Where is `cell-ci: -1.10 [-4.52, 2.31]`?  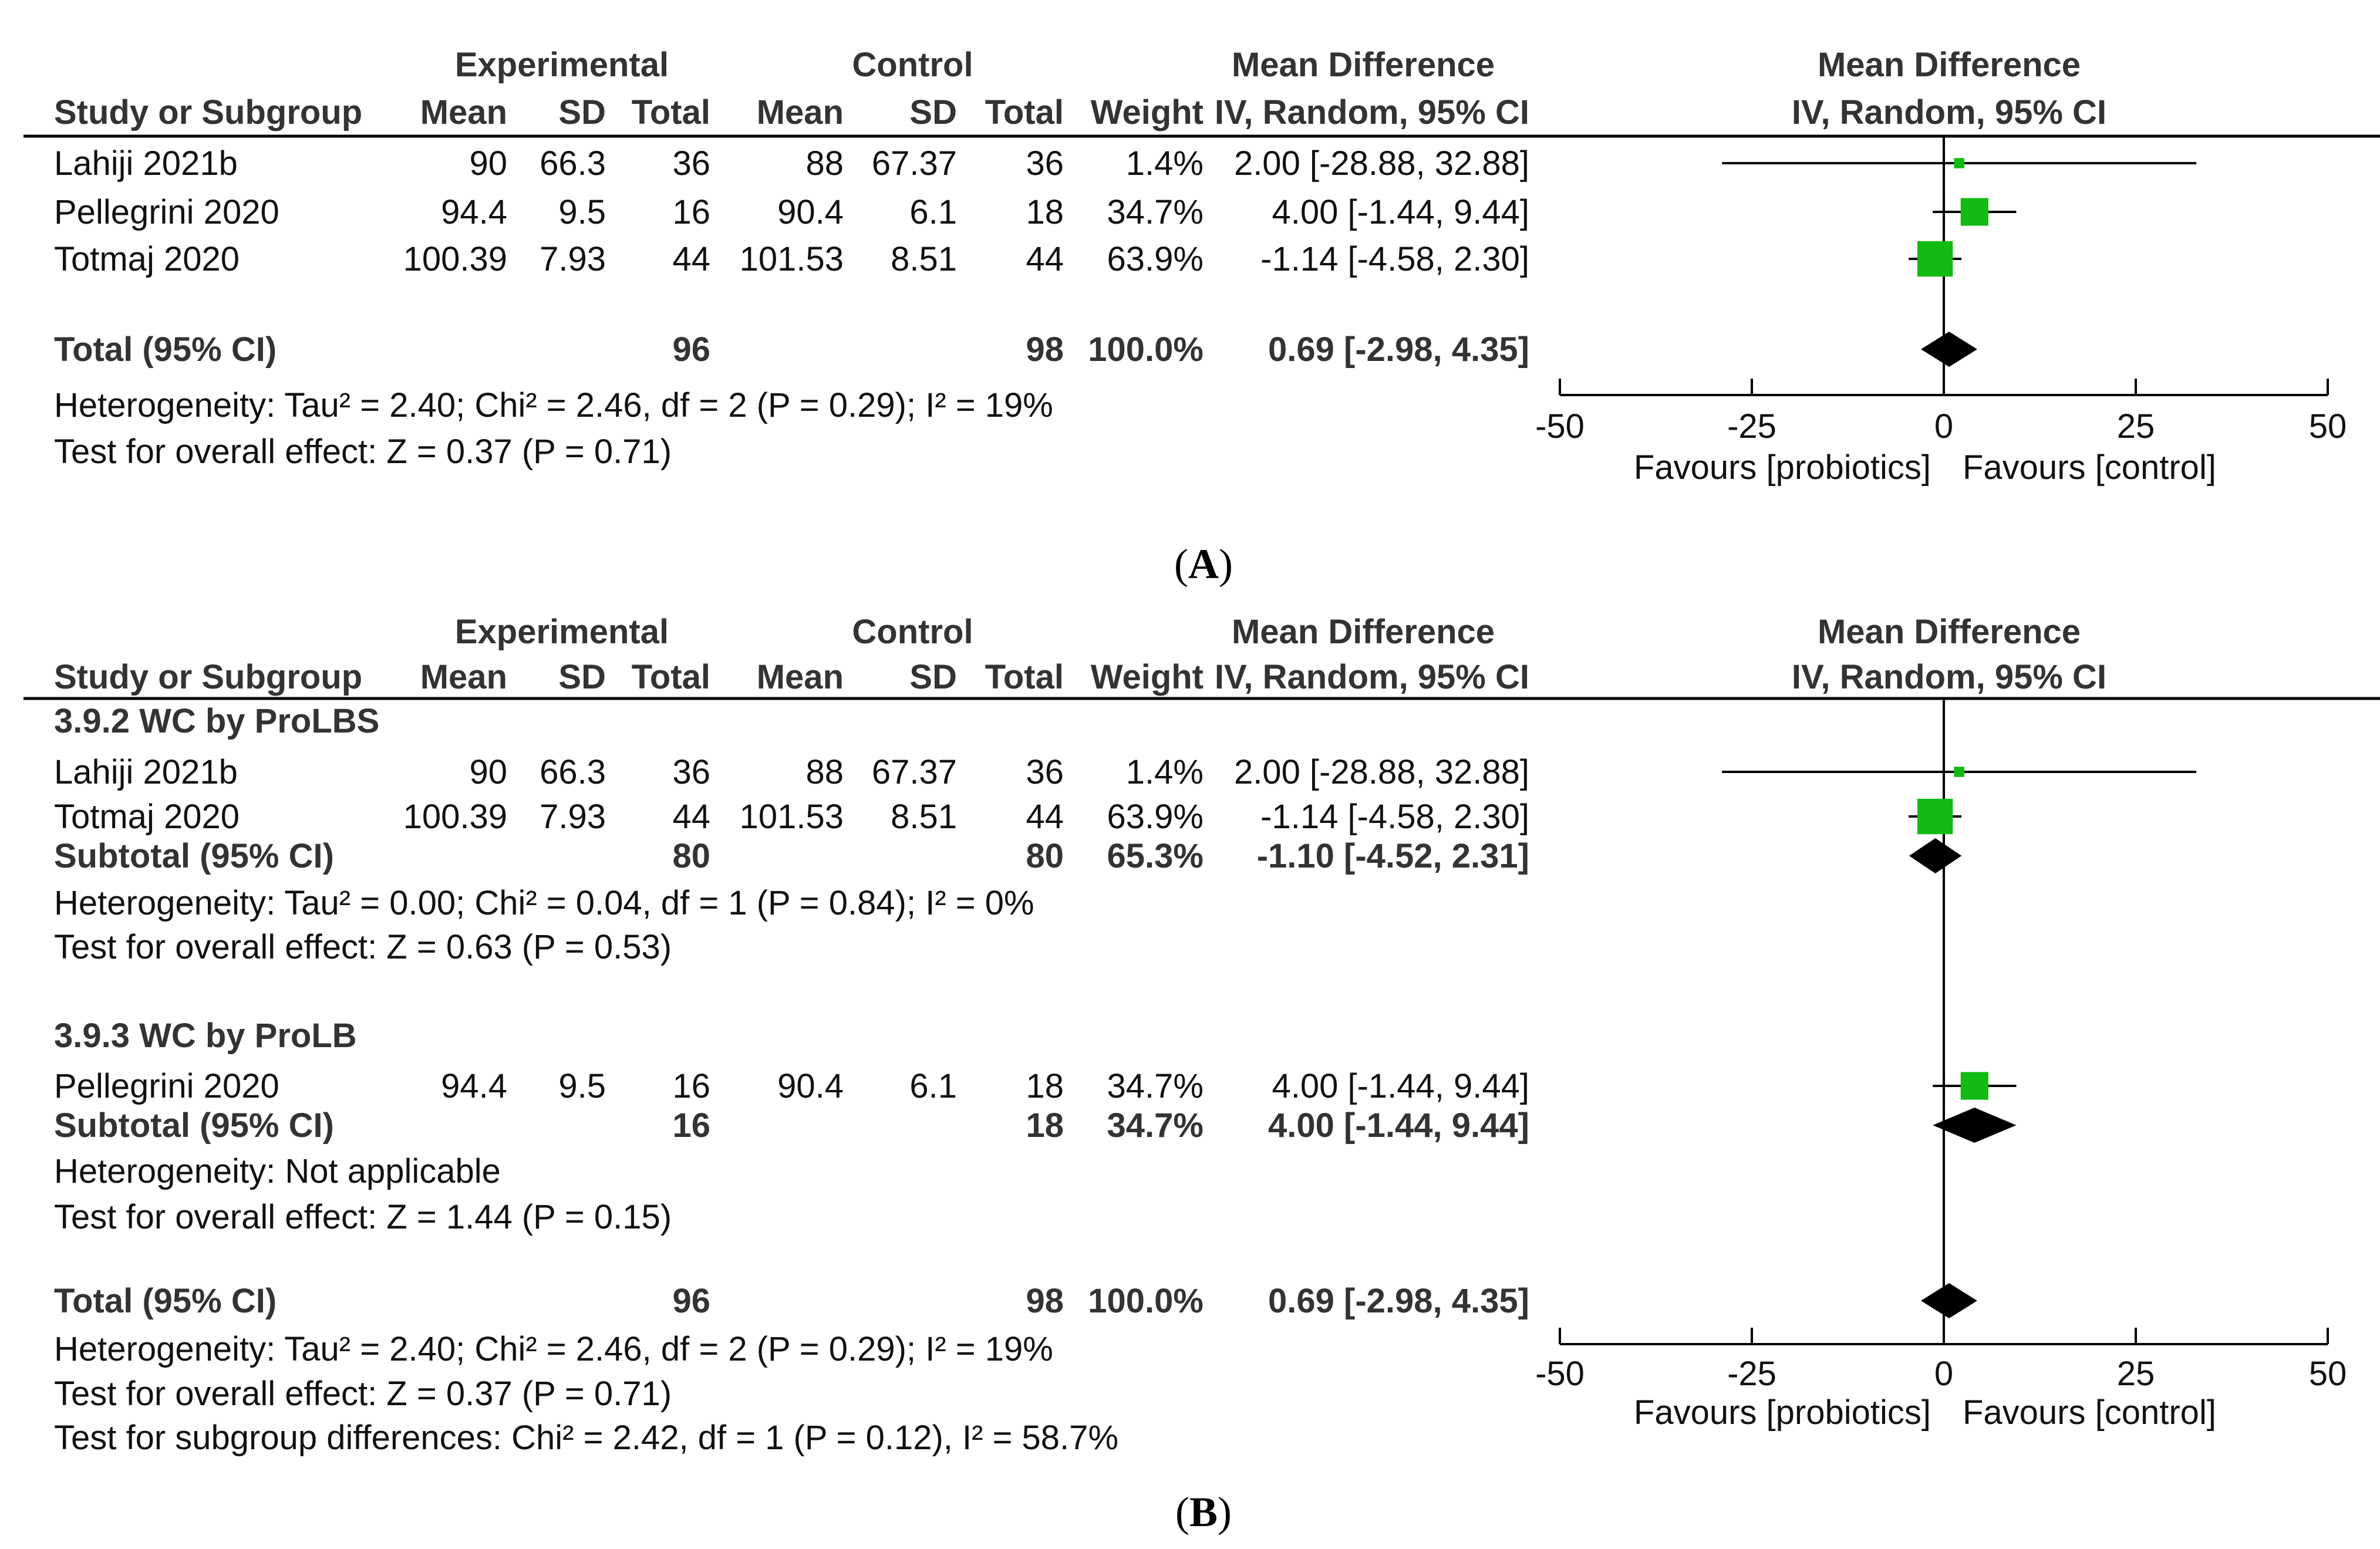 cell-ci: -1.10 [-4.52, 2.31] is located at coordinates (1393, 856).